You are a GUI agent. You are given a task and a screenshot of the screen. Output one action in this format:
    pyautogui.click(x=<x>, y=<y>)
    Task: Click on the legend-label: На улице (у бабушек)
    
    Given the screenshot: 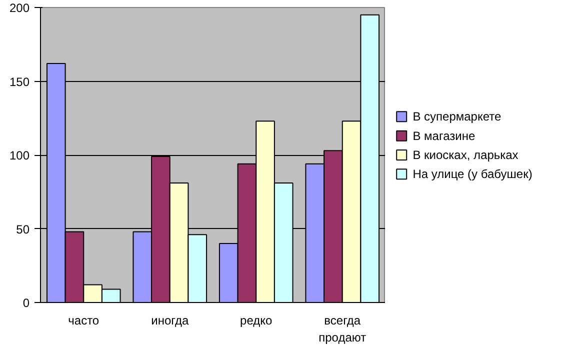 What is the action you would take?
    pyautogui.click(x=472, y=174)
    